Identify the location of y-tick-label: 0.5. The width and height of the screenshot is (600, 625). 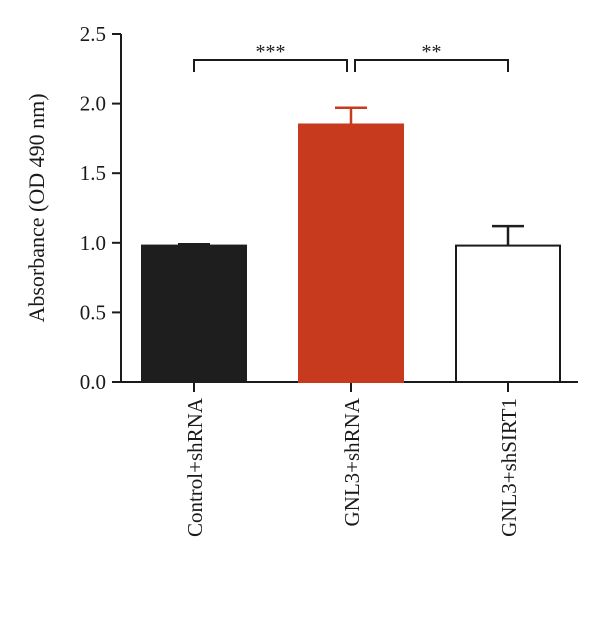
(93, 312).